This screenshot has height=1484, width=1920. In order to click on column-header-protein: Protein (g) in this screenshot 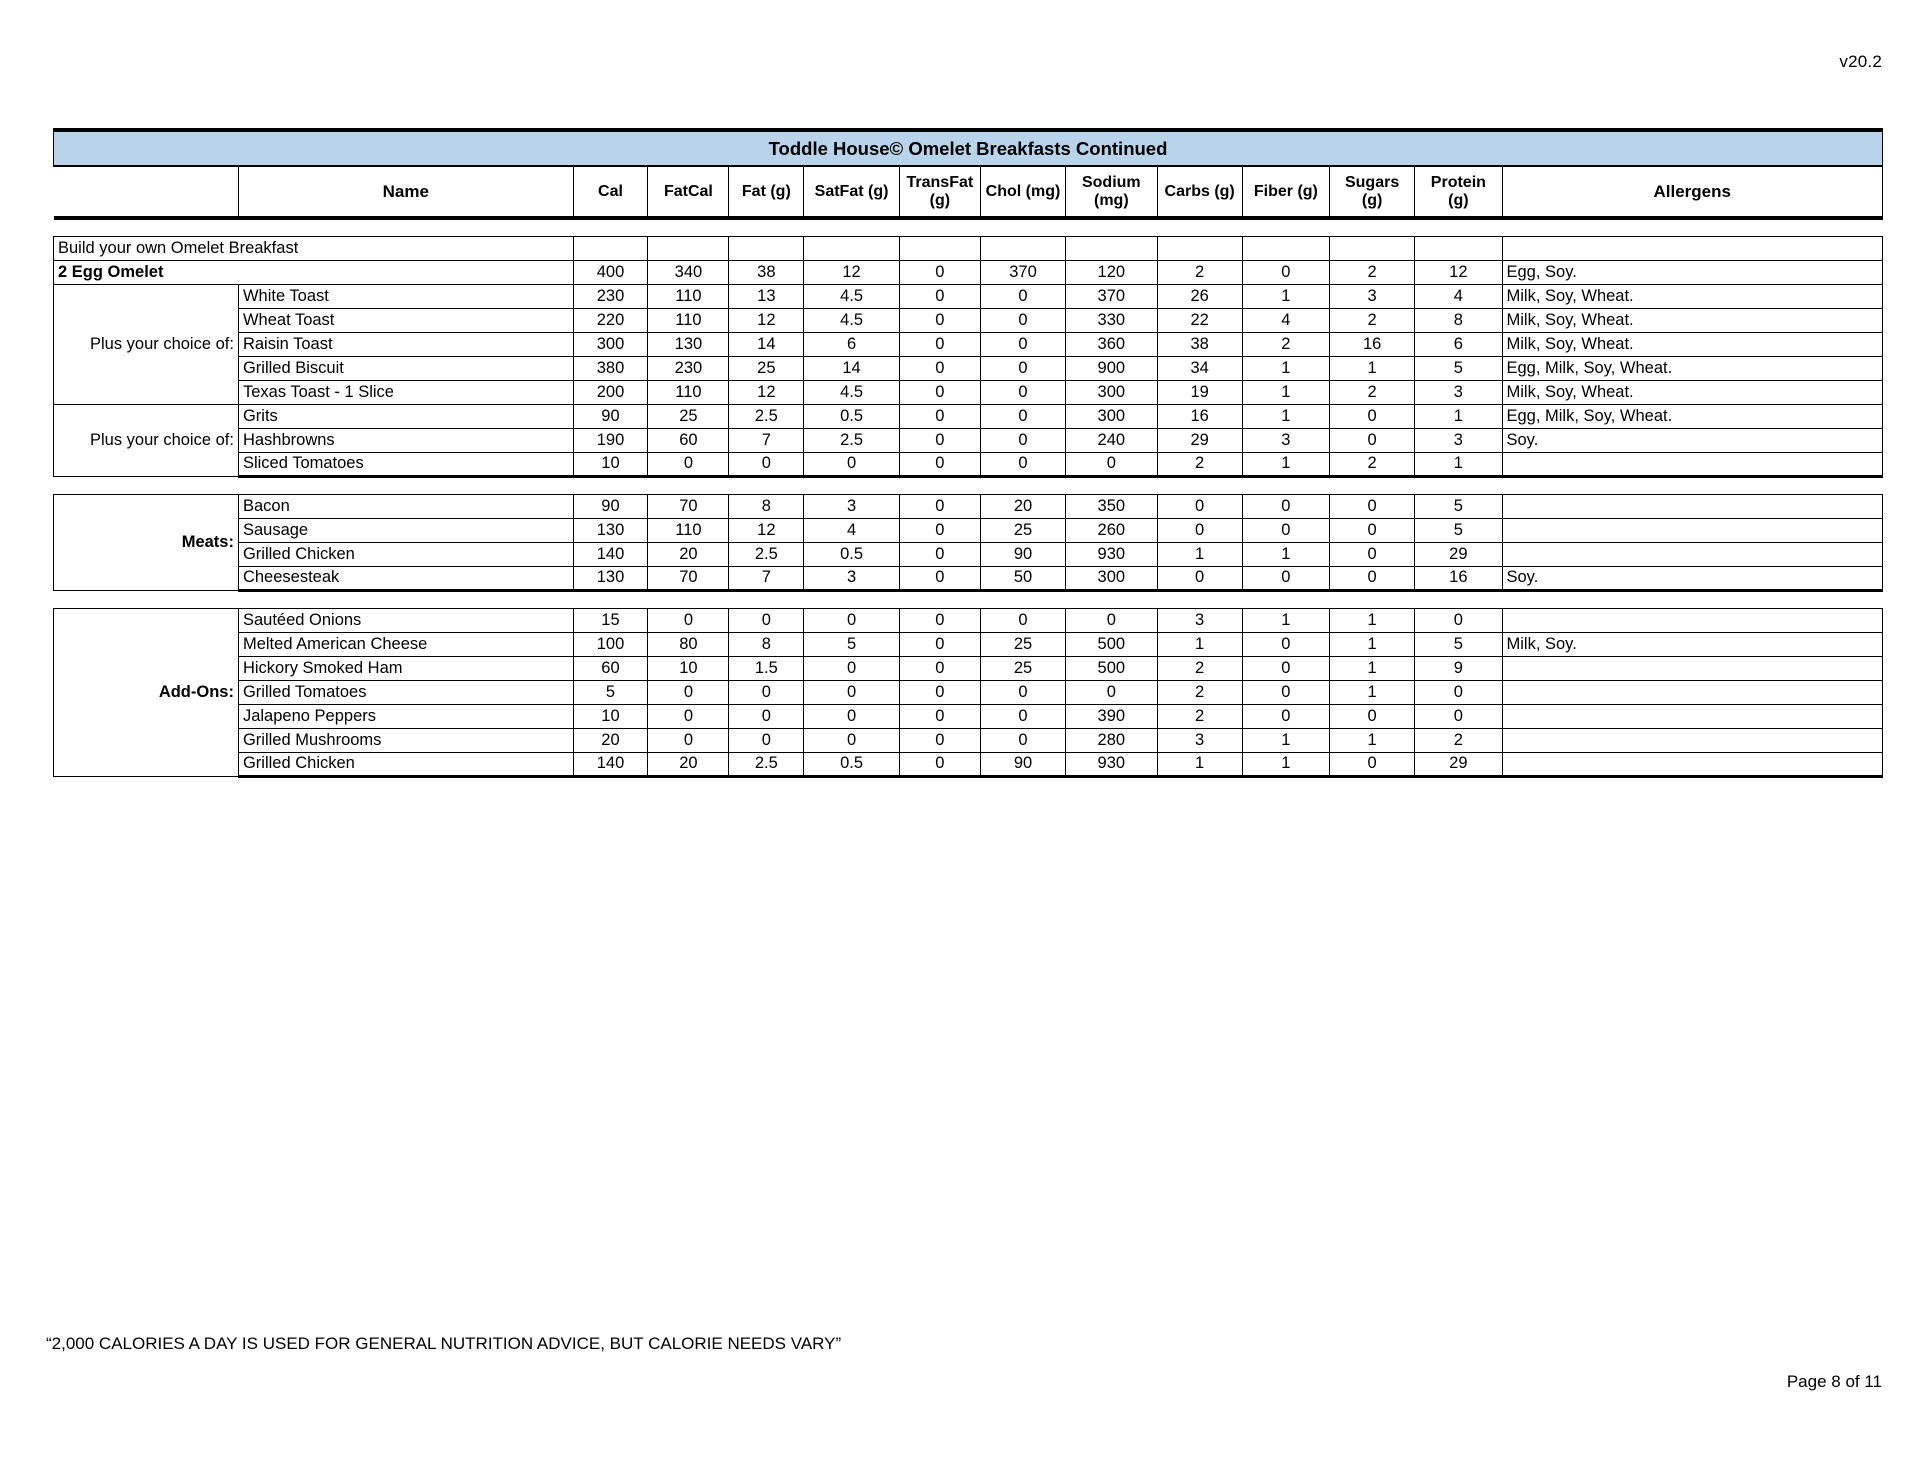, I will do `click(1458, 193)`.